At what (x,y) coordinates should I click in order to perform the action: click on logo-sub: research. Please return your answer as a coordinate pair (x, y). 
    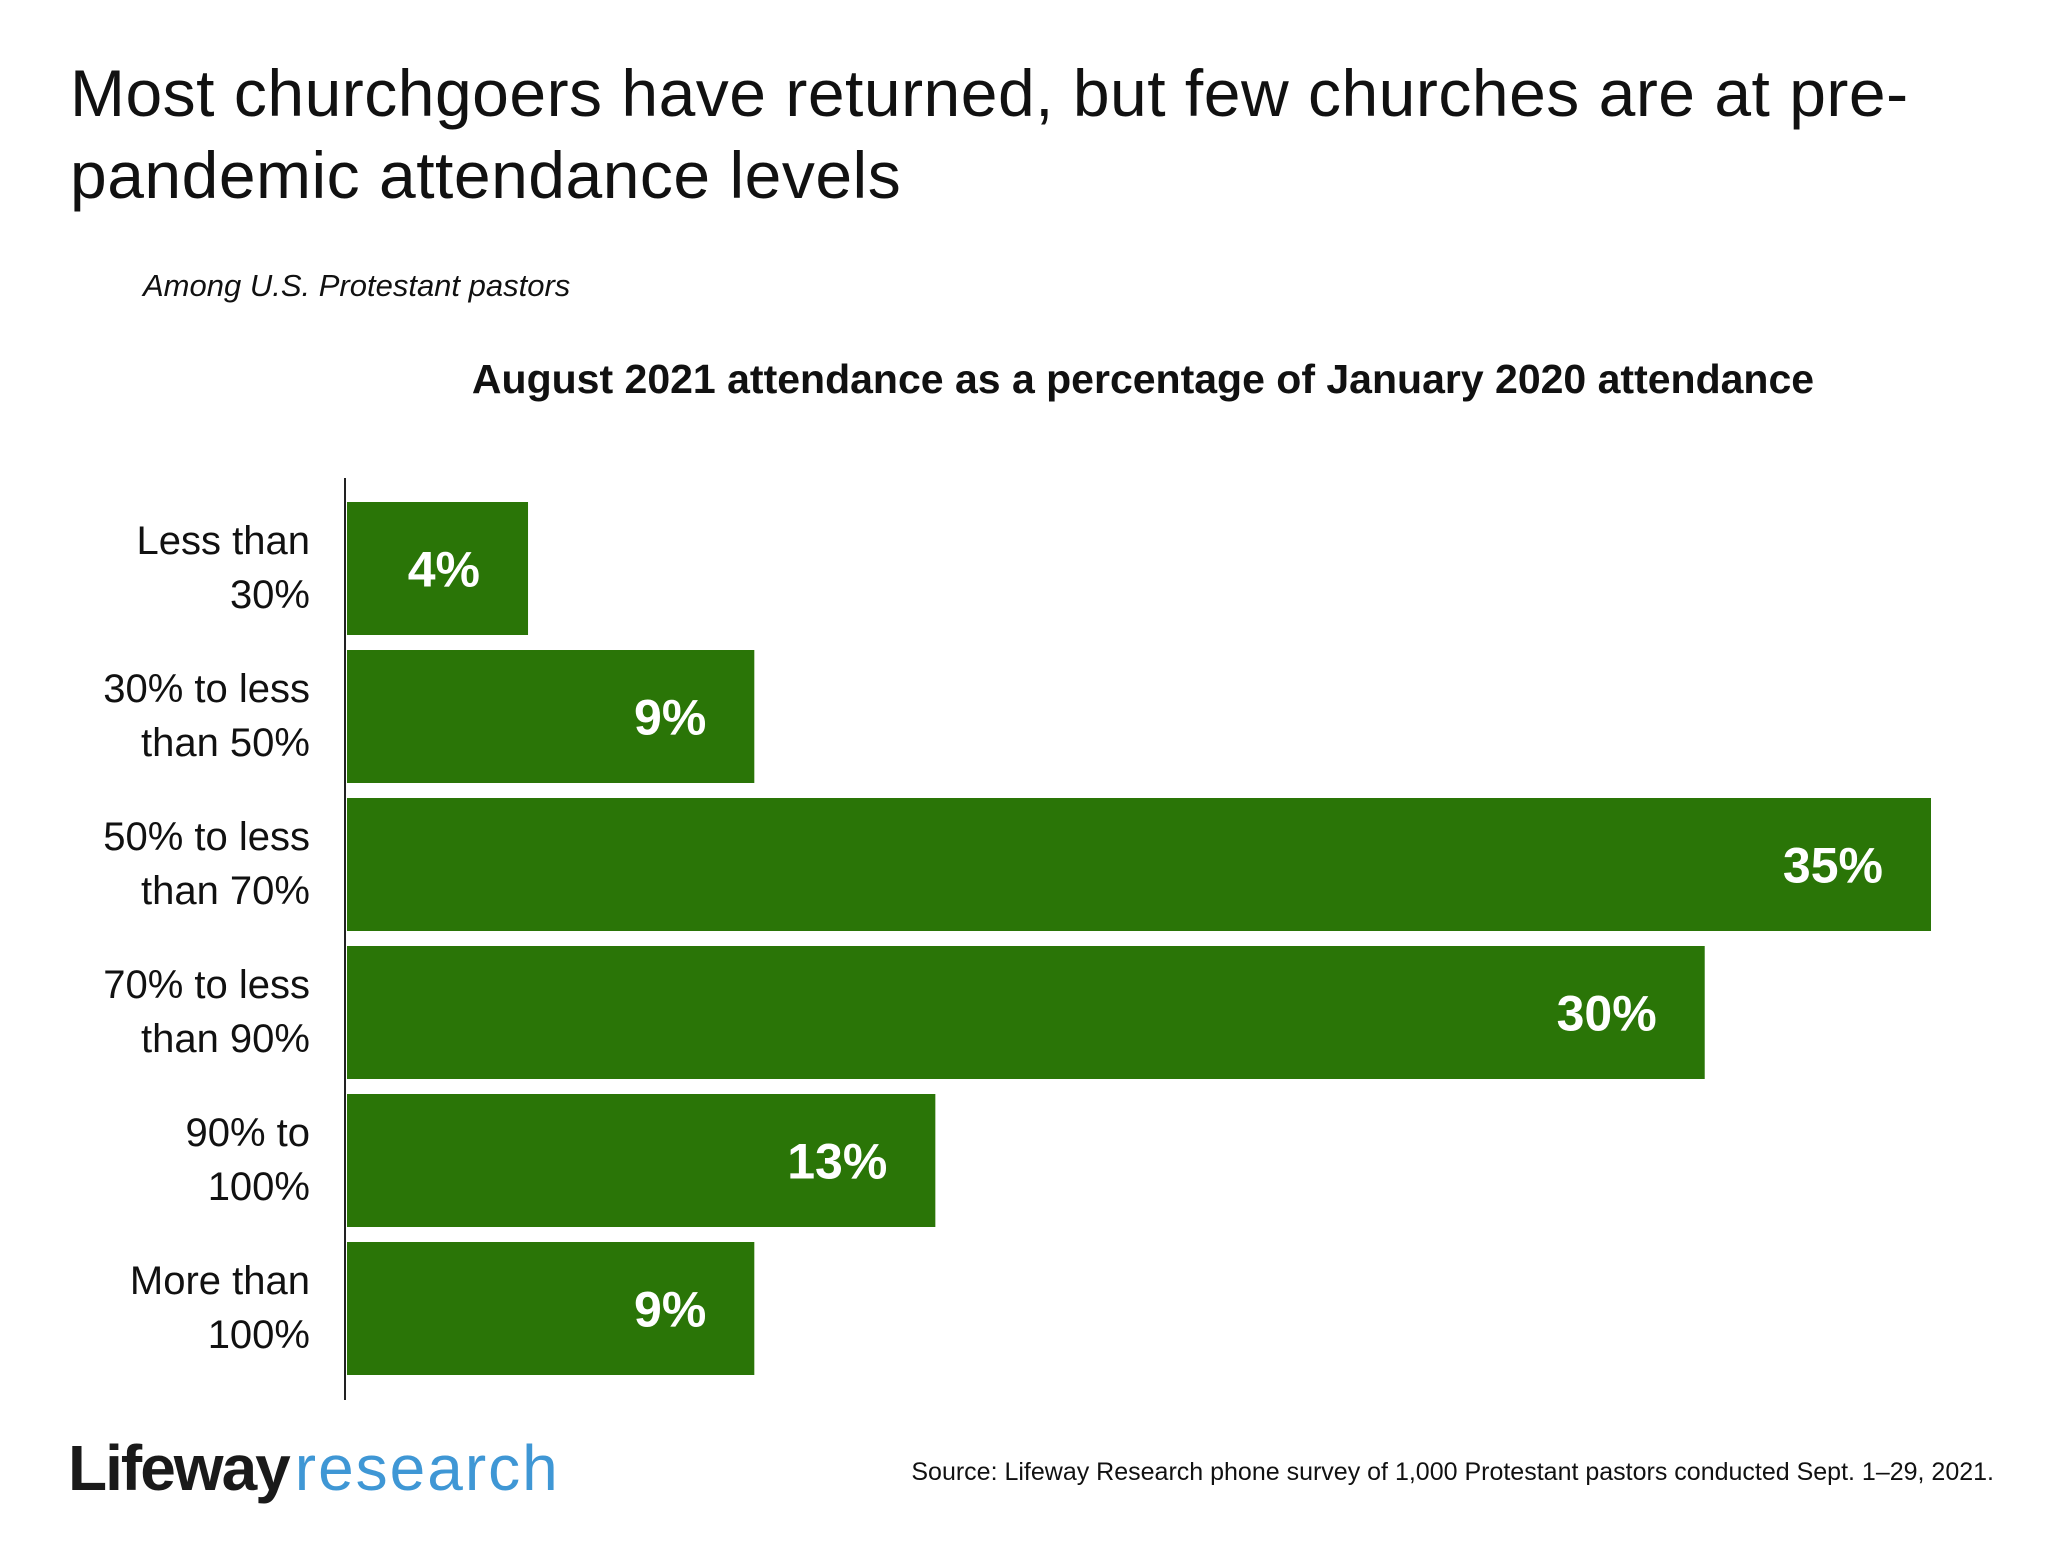
    Looking at the image, I should click on (427, 1468).